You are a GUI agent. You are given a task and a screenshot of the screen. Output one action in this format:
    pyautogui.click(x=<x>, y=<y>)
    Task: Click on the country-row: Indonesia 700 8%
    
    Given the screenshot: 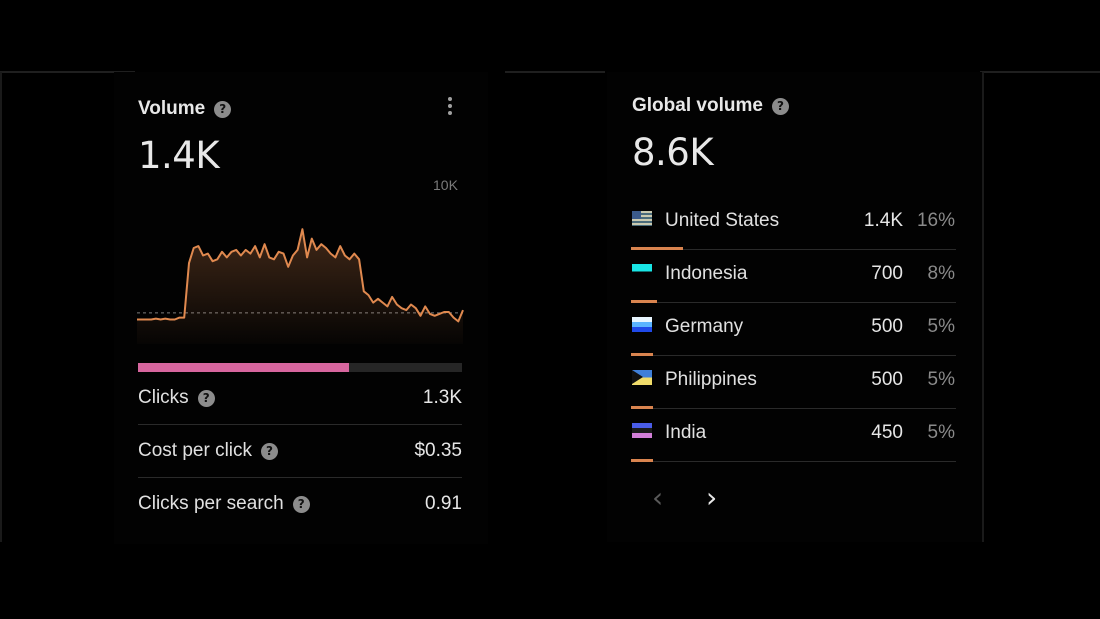 What is the action you would take?
    pyautogui.click(x=793, y=276)
    